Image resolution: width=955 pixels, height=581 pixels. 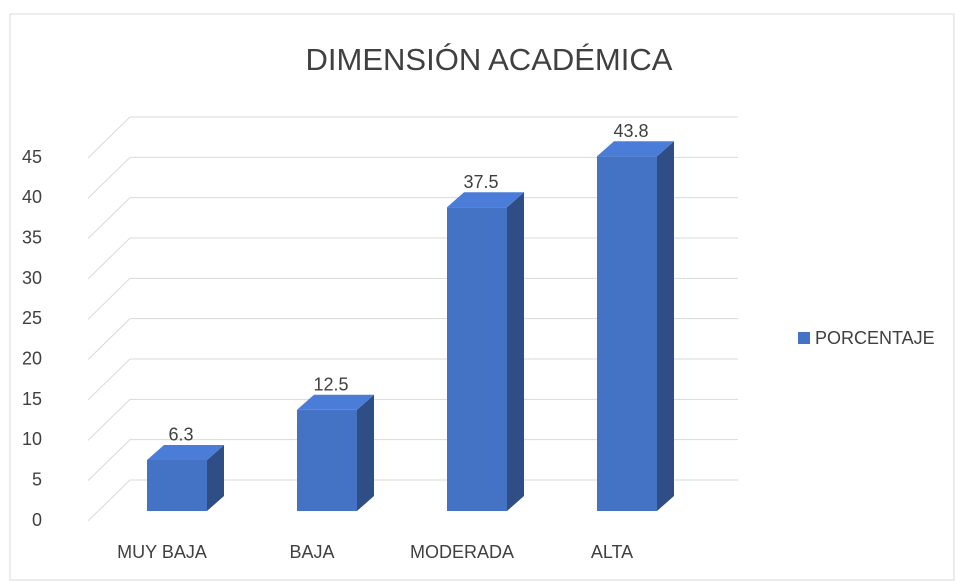 What do you see at coordinates (32, 399) in the screenshot?
I see `y-tick-label: 15` at bounding box center [32, 399].